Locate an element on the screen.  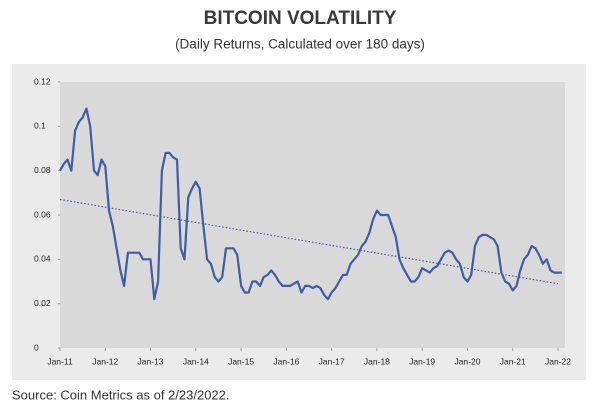
y-tick-label: 0.12 is located at coordinates (42, 81).